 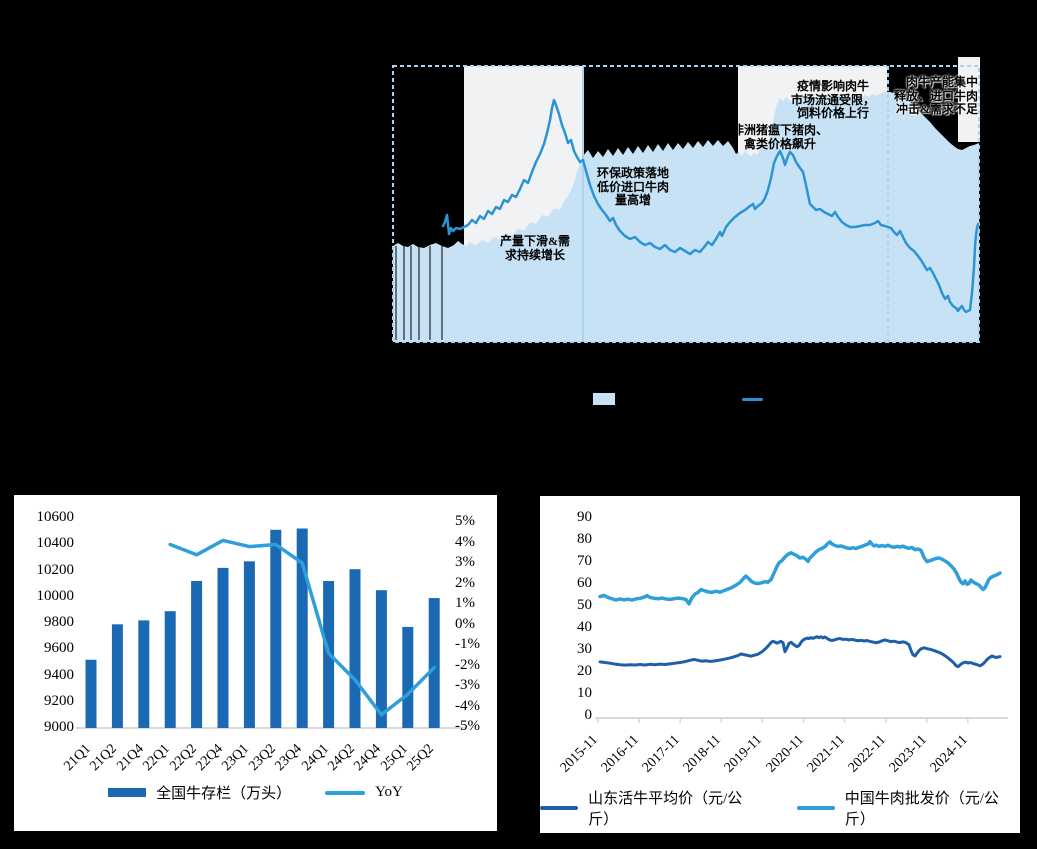 What do you see at coordinates (59, 622) in the screenshot?
I see `y-axis-tick-left: 9800` at bounding box center [59, 622].